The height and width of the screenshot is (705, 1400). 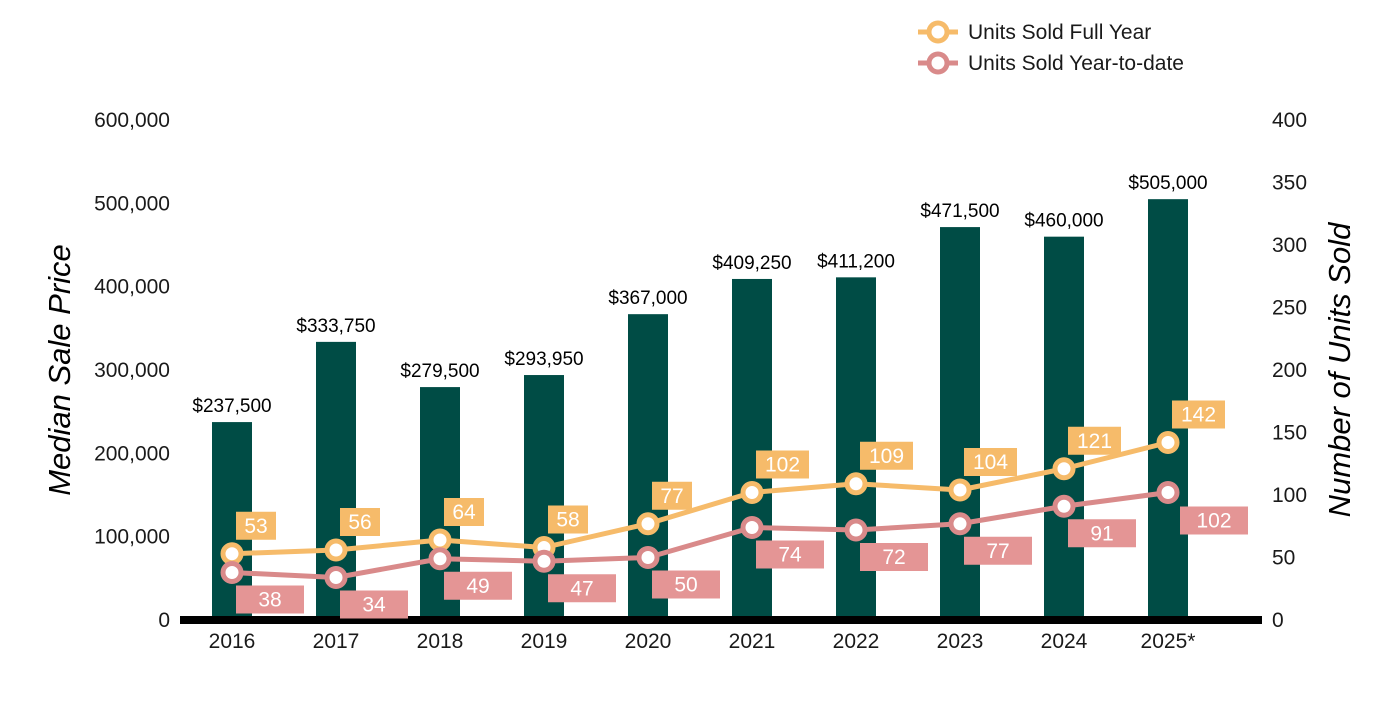 I want to click on line-data-label: 34, so click(x=374, y=605).